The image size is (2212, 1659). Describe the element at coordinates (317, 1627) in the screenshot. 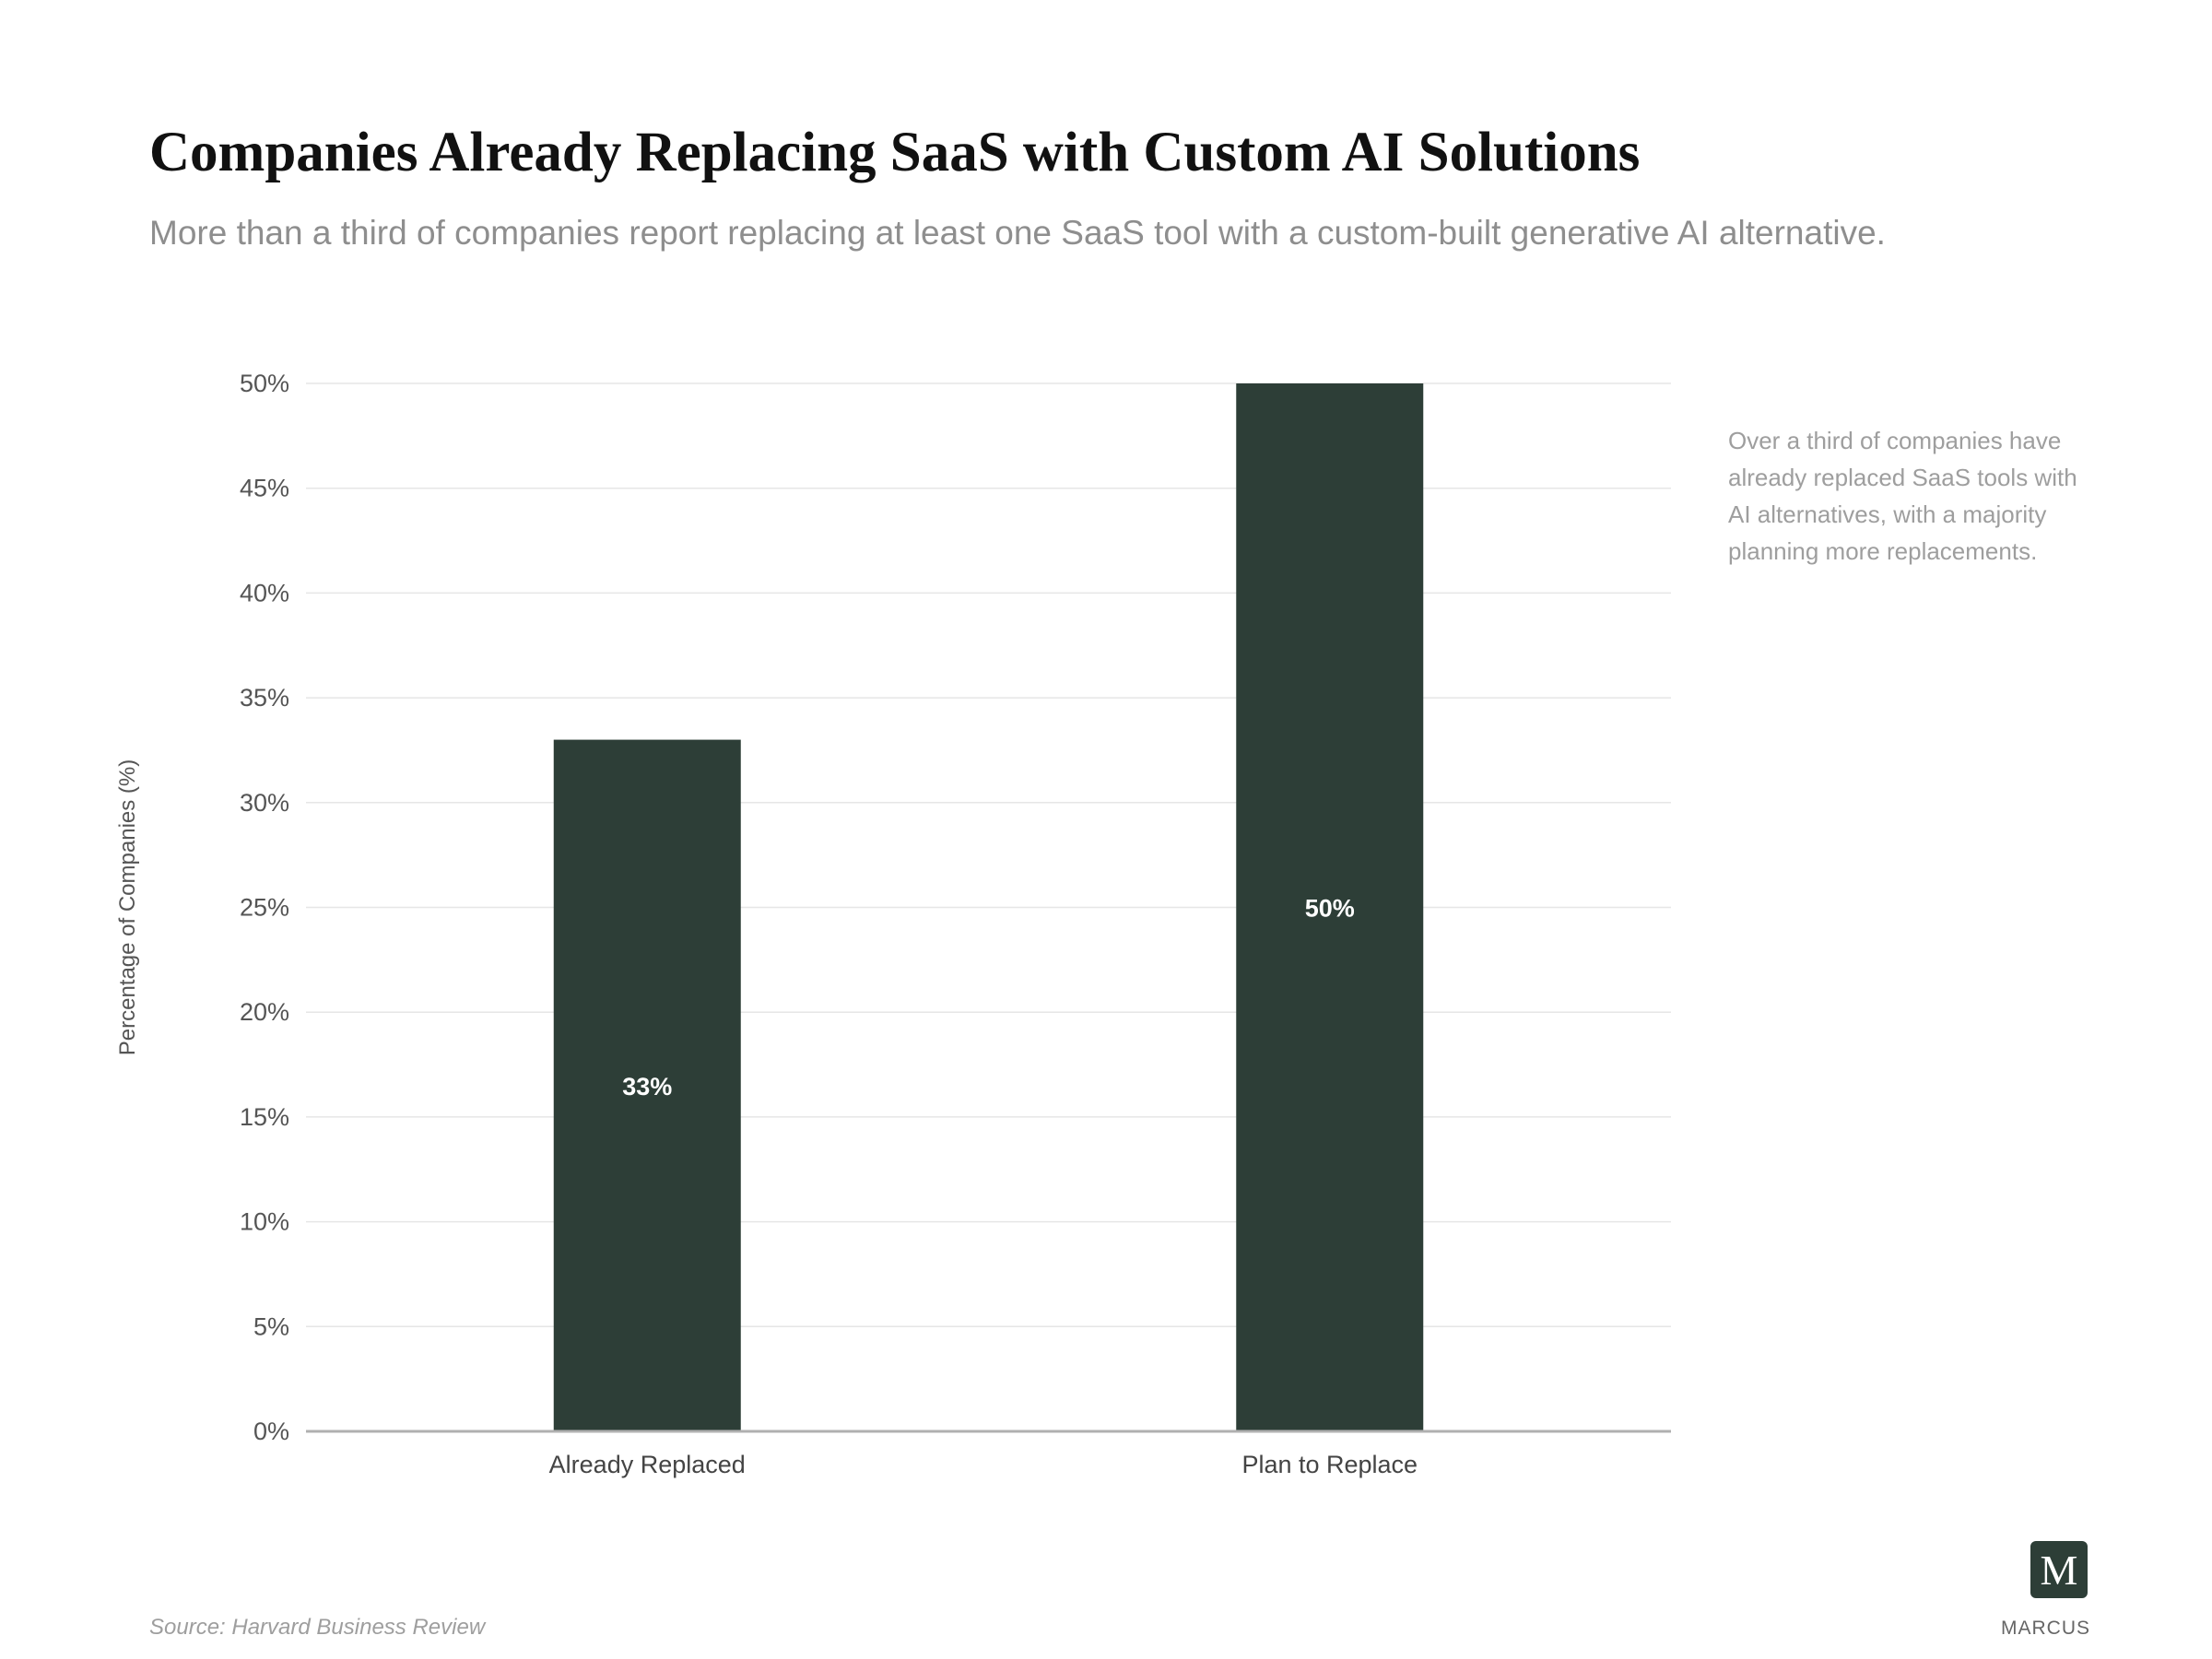

I see `source-note: Source: Harvard Business Review` at that location.